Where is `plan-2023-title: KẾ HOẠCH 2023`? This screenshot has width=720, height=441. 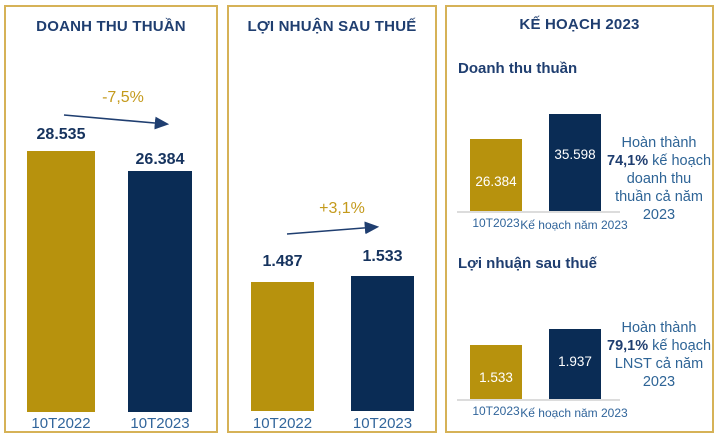
plan-2023-title: KẾ HOẠCH 2023 is located at coordinates (579, 24).